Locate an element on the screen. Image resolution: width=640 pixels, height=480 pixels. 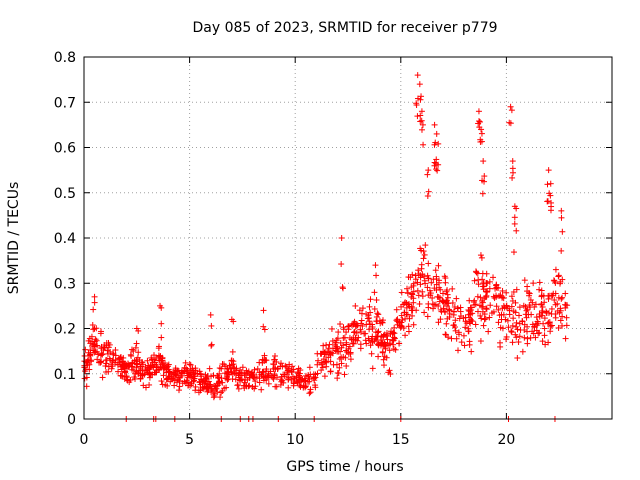
x-tick-label: 0 is located at coordinates (84, 440).